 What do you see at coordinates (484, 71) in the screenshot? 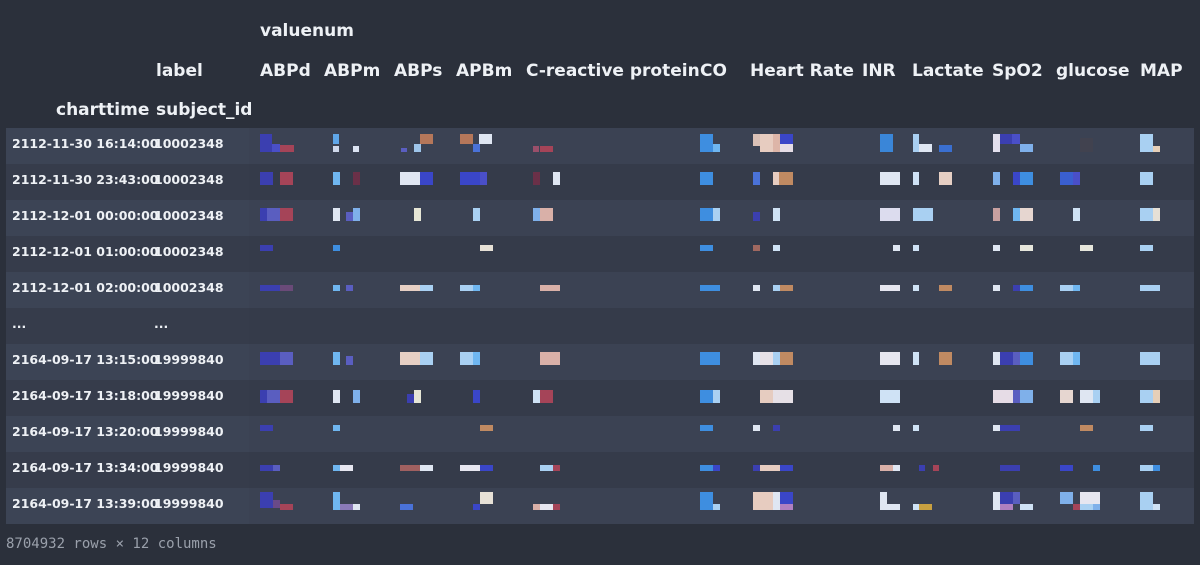
I see `column-header-apbm: APBm` at bounding box center [484, 71].